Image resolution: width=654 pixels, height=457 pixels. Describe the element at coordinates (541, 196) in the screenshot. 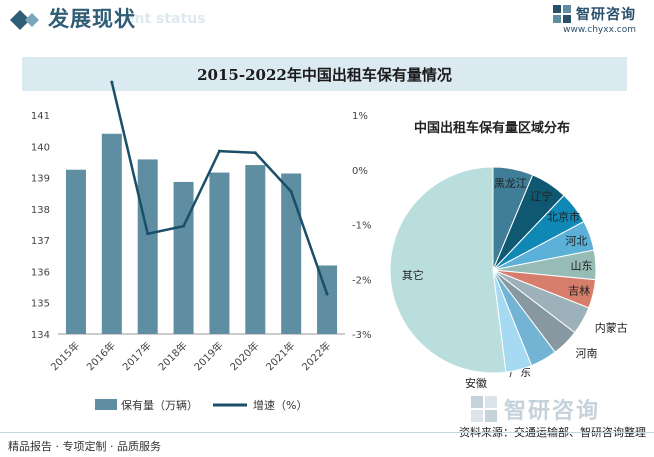

I see `pie-slice-label: 辽宁` at that location.